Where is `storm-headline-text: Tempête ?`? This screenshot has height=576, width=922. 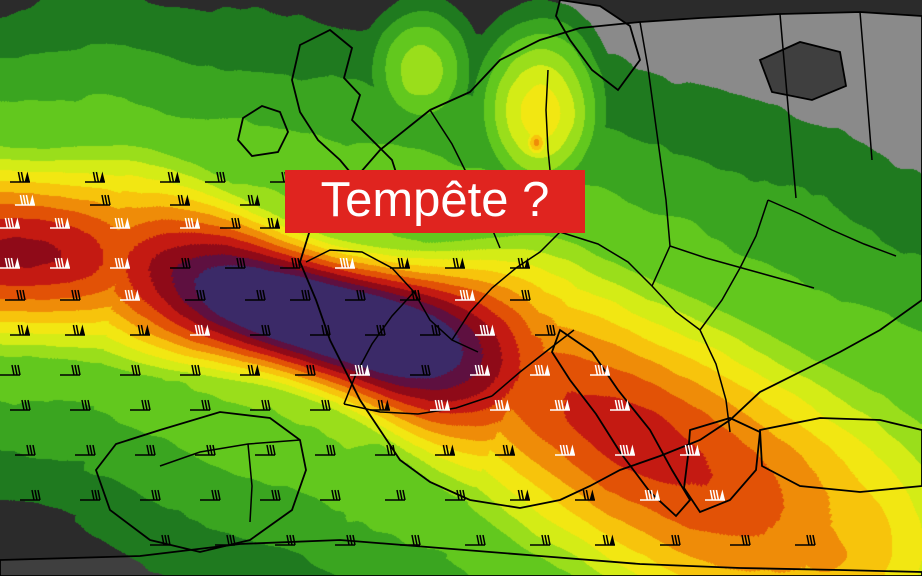
storm-headline-text: Tempête ? is located at coordinates (435, 200).